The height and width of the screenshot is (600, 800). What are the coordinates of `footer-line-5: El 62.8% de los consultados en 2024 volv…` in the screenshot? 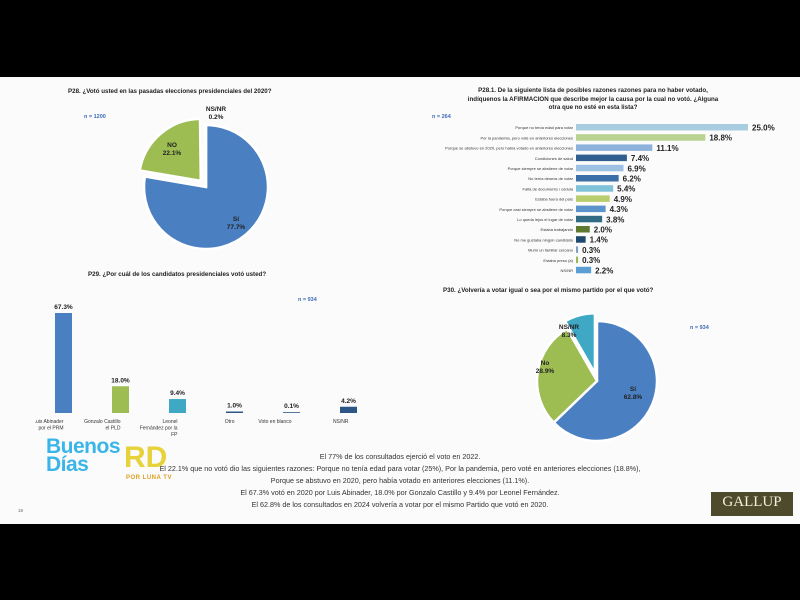 It's located at (400, 504).